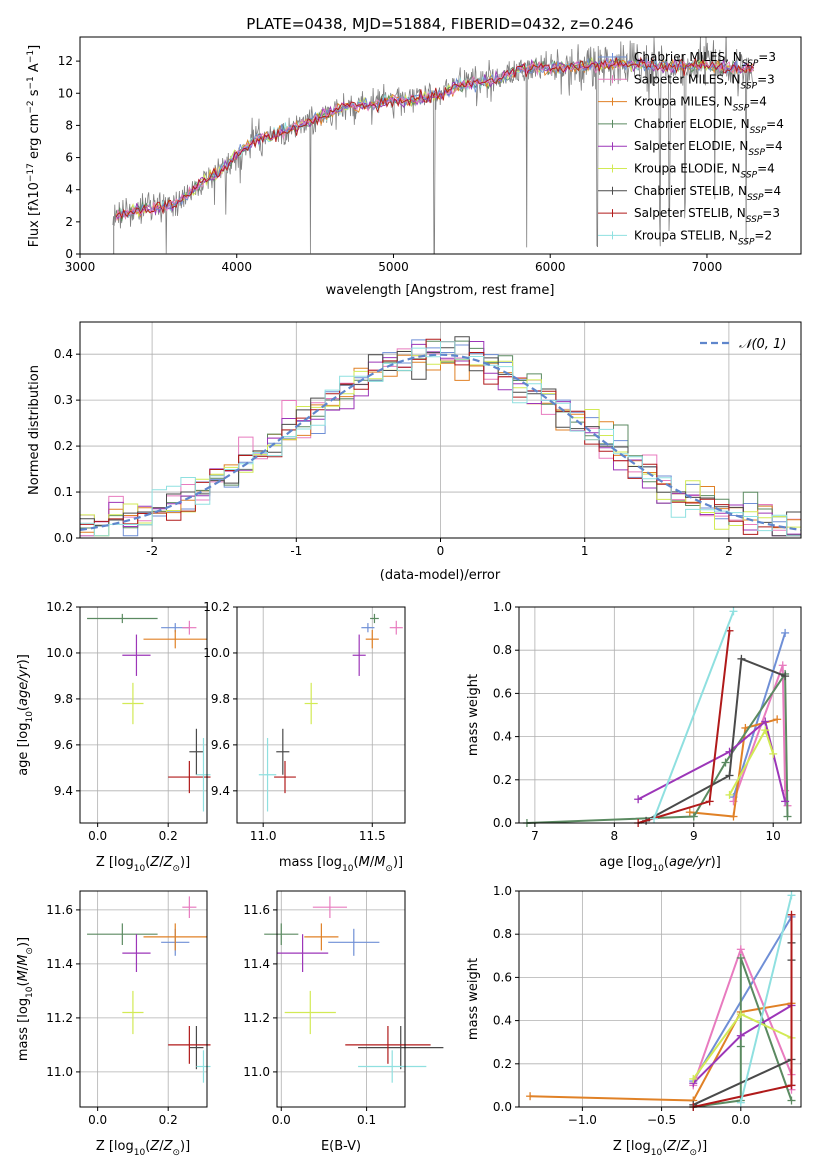 The width and height of the screenshot is (819, 1170). I want to click on legend-label-main: Kroupa STELIB, N, so click(686, 235).